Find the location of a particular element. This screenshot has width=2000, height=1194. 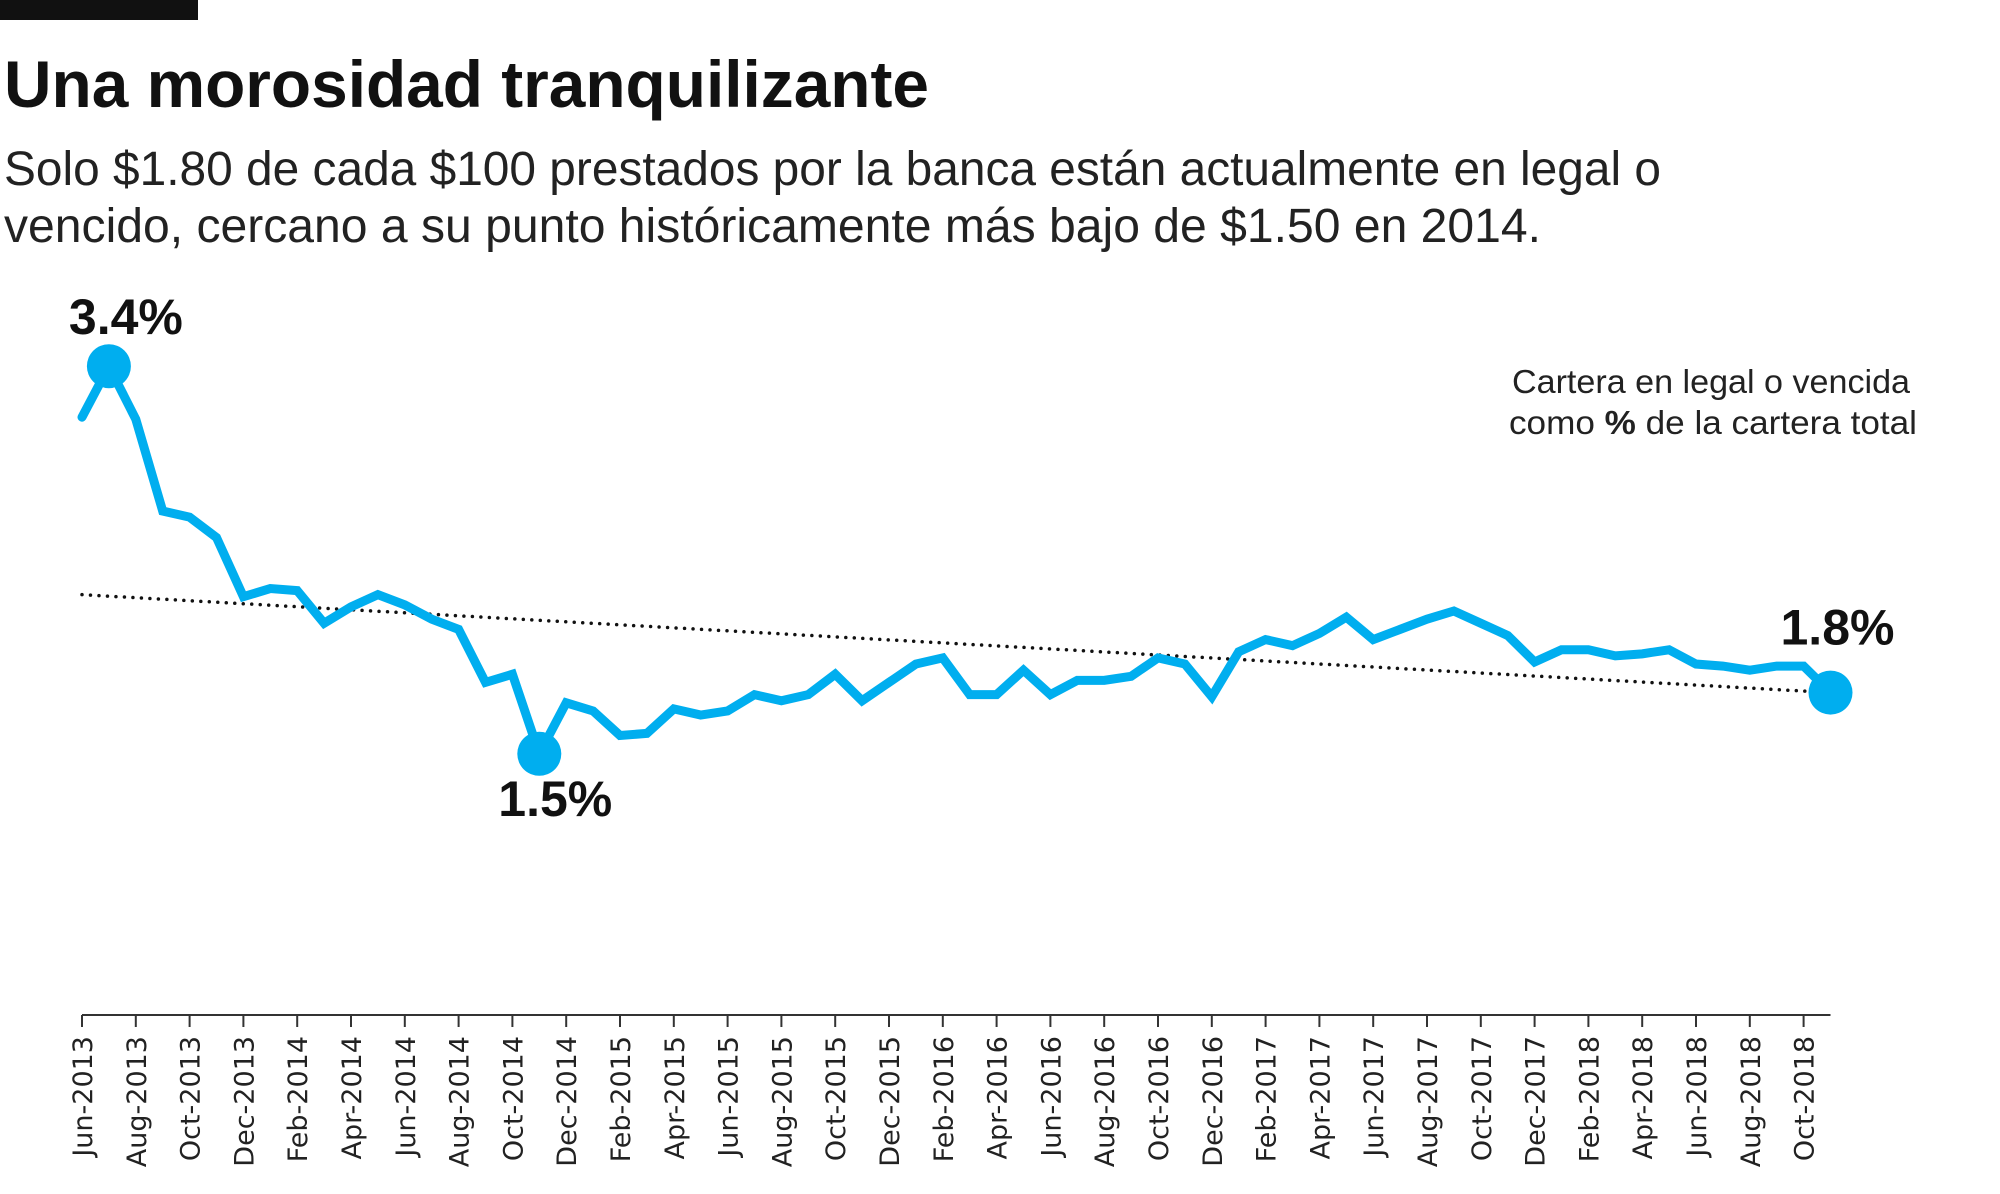

x-tick-label: Dec-2014 is located at coordinates (567, 1101).